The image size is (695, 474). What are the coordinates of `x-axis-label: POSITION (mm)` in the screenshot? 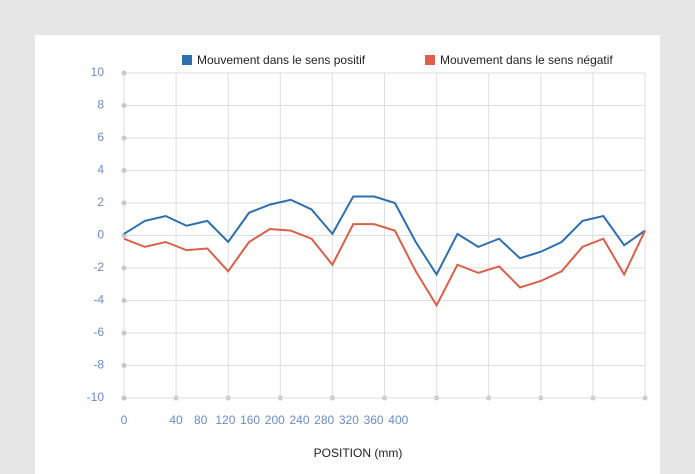 It's located at (358, 453).